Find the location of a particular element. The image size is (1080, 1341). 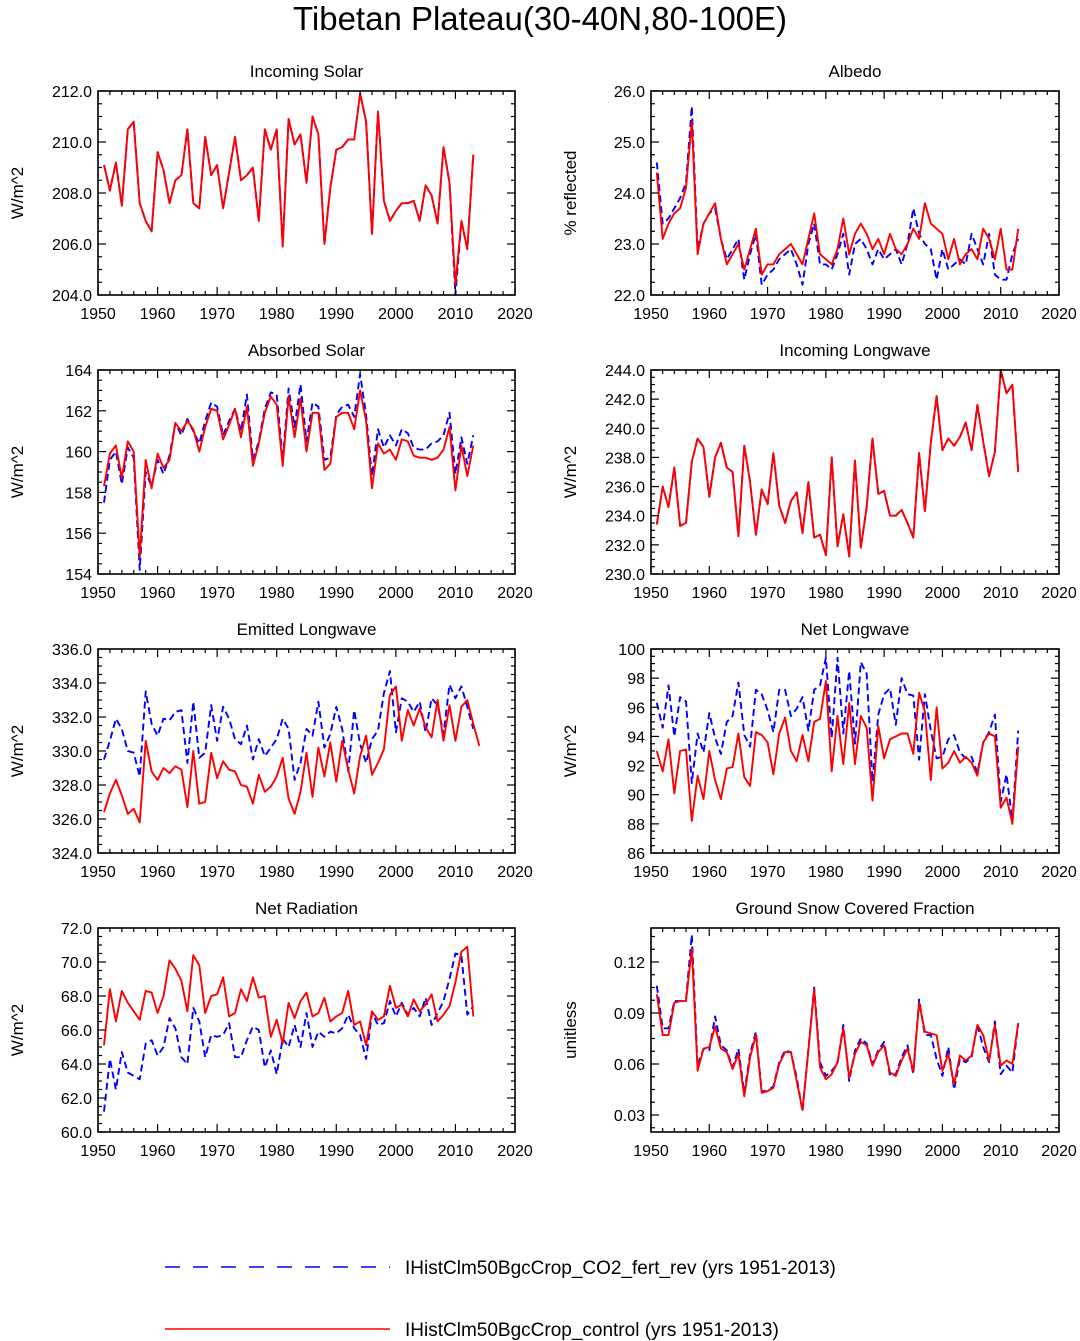

panel-title: Incoming Solar is located at coordinates (307, 71).